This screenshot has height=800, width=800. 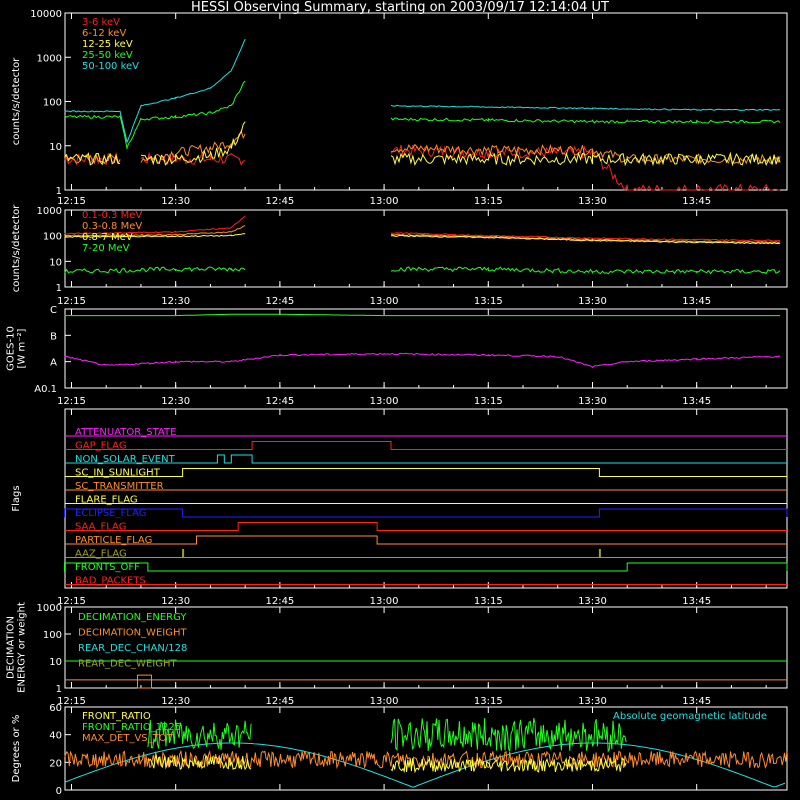 What do you see at coordinates (16, 101) in the screenshot?
I see `y-axis-label-1: counts/s/detector` at bounding box center [16, 101].